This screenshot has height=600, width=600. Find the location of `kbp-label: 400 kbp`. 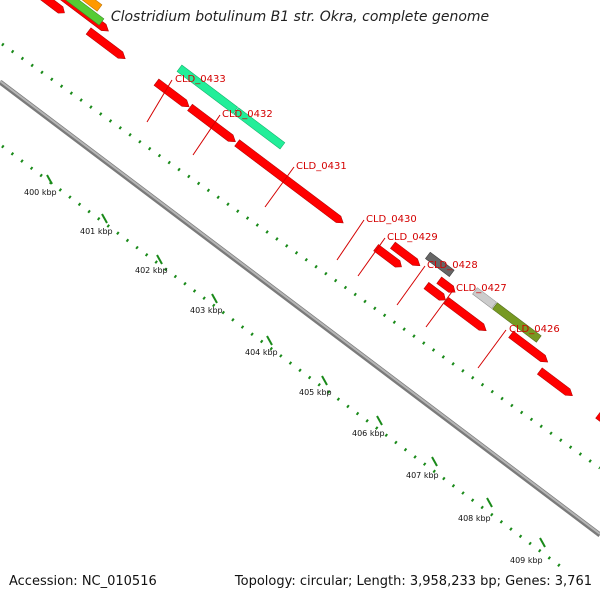

kbp-label: 400 kbp is located at coordinates (40, 192).